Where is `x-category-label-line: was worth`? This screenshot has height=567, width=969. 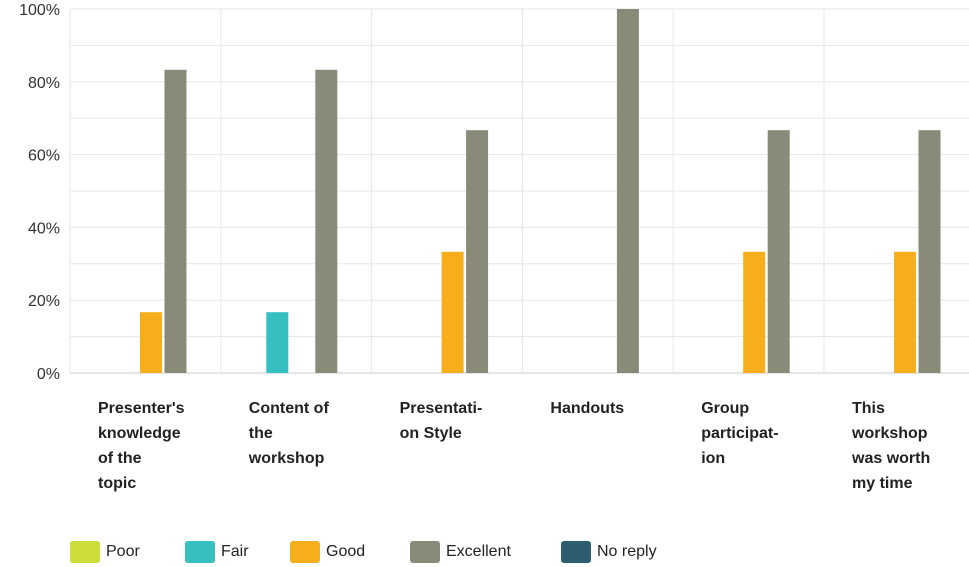
x-category-label-line: was worth is located at coordinates (891, 458).